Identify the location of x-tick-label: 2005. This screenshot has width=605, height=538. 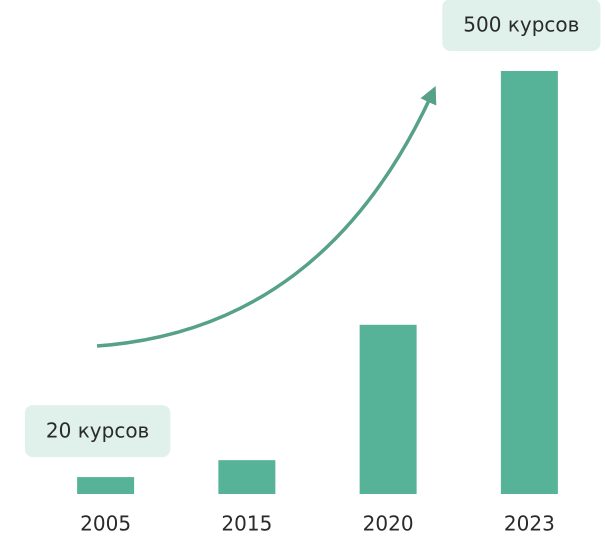
(105, 524).